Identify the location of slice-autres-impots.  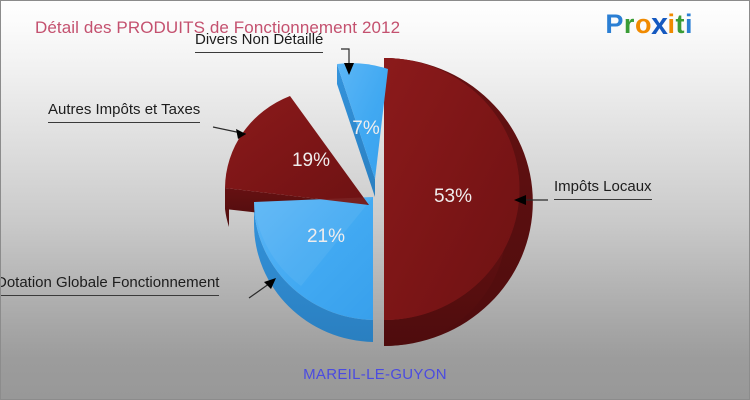
(297, 150).